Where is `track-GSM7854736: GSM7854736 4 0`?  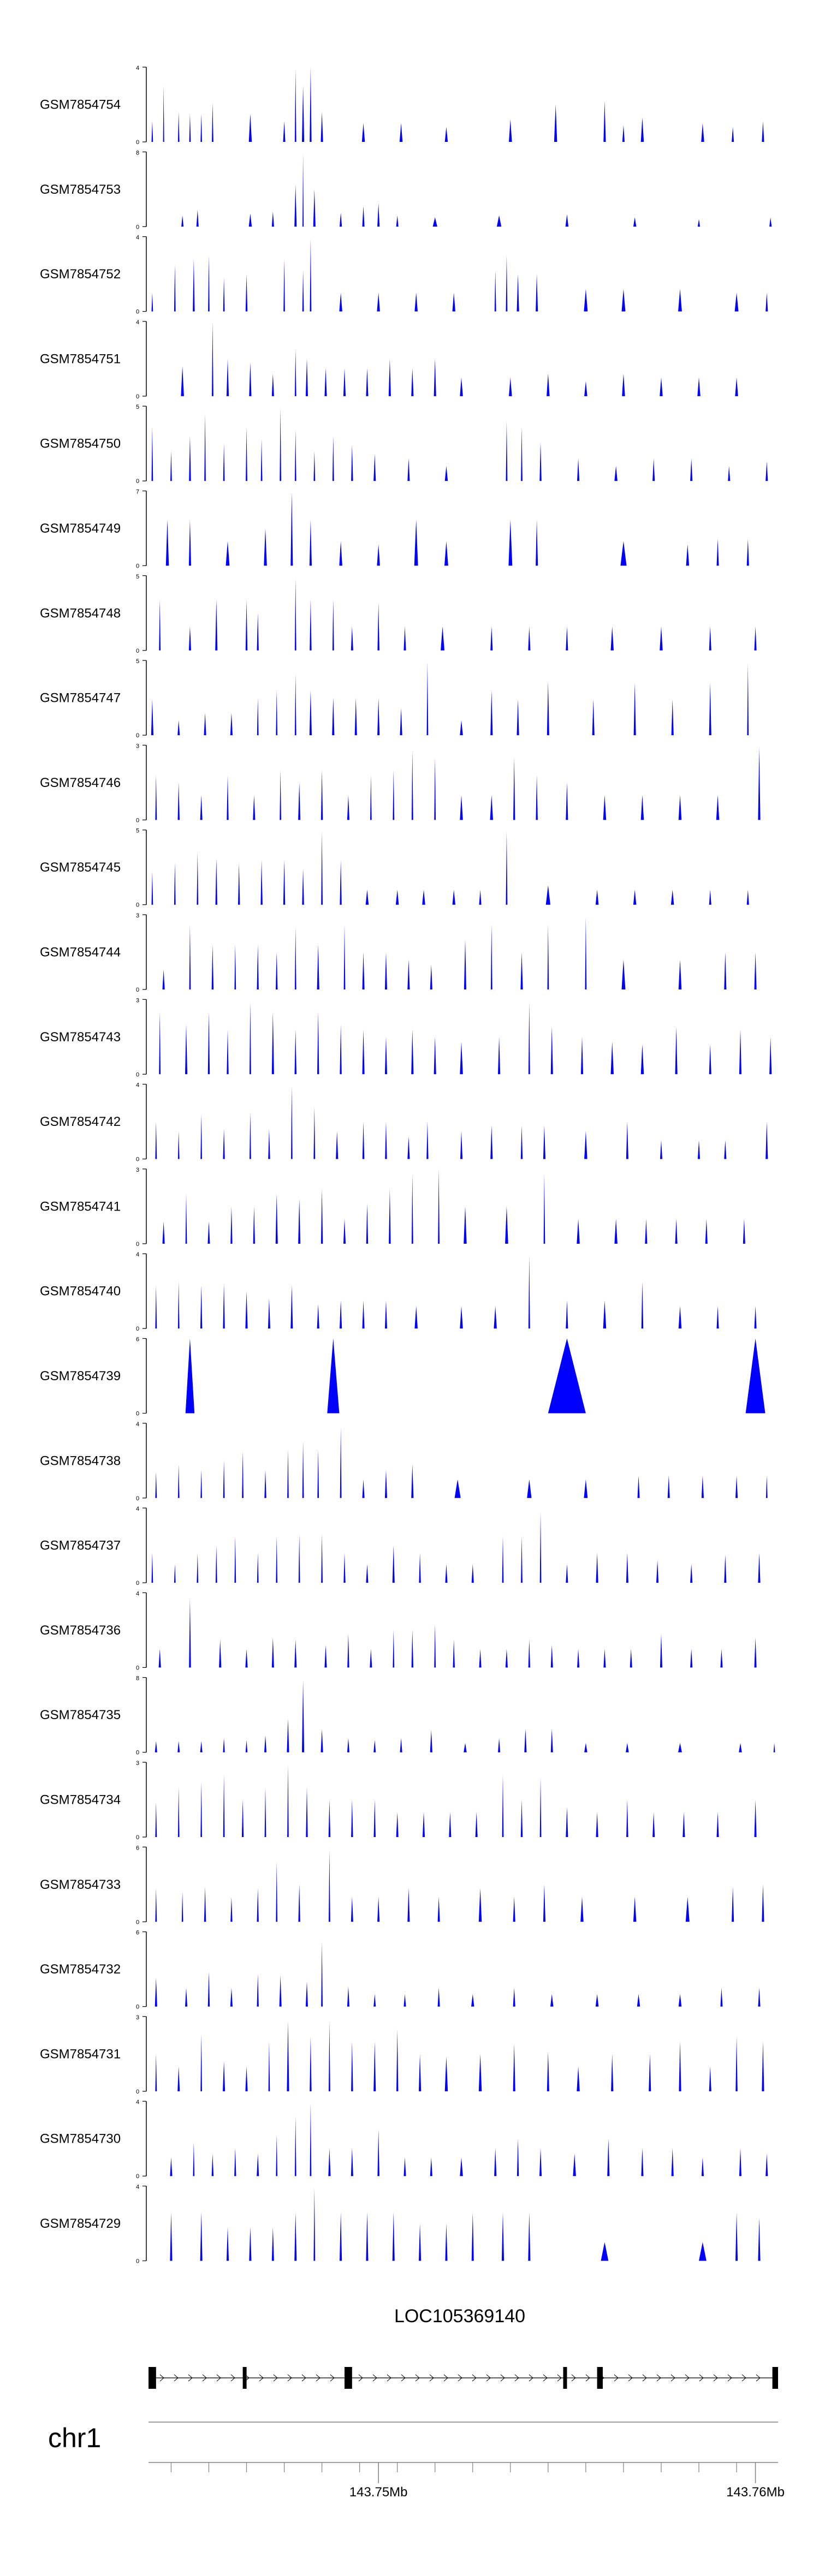 track-GSM7854736: GSM7854736 4 0 is located at coordinates (398, 1630).